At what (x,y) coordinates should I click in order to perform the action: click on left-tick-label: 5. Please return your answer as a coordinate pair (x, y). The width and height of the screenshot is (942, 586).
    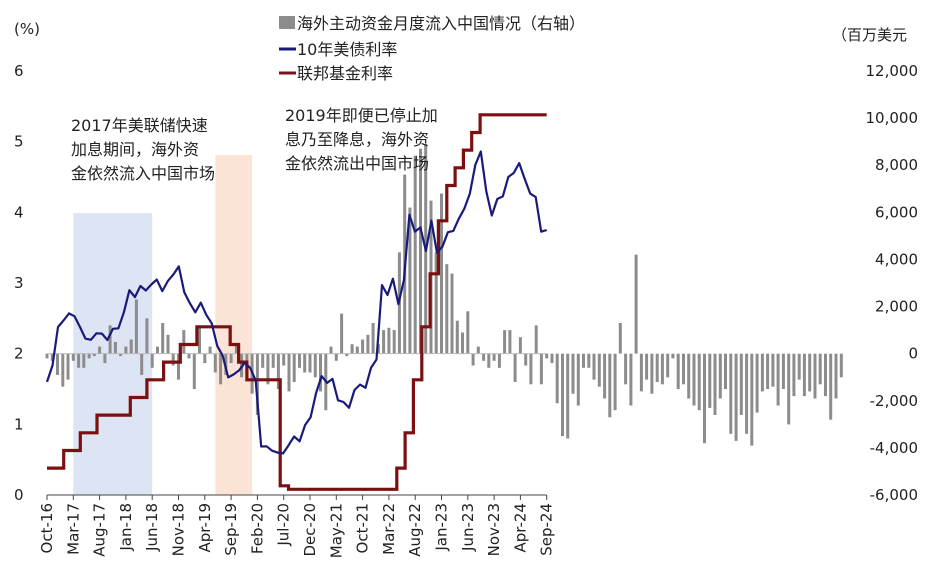
    Looking at the image, I should click on (19, 142).